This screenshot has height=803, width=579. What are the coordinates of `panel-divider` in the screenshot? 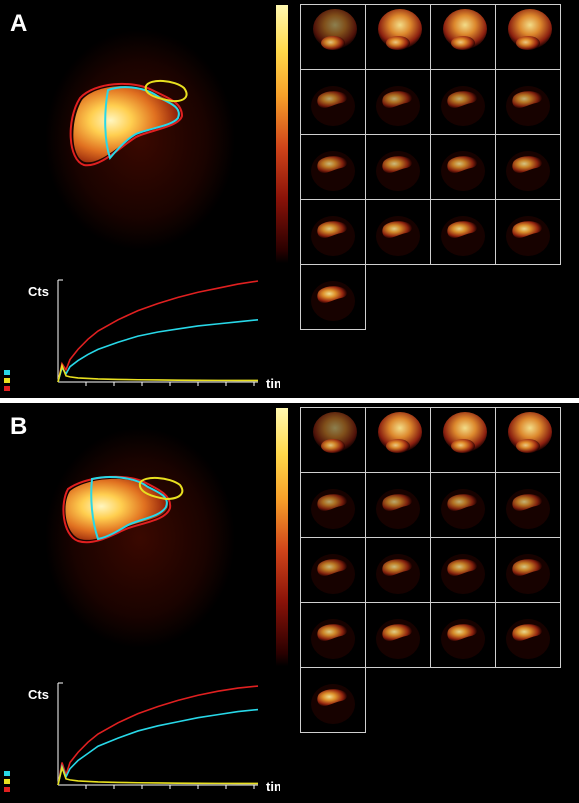 It's located at (289, 400).